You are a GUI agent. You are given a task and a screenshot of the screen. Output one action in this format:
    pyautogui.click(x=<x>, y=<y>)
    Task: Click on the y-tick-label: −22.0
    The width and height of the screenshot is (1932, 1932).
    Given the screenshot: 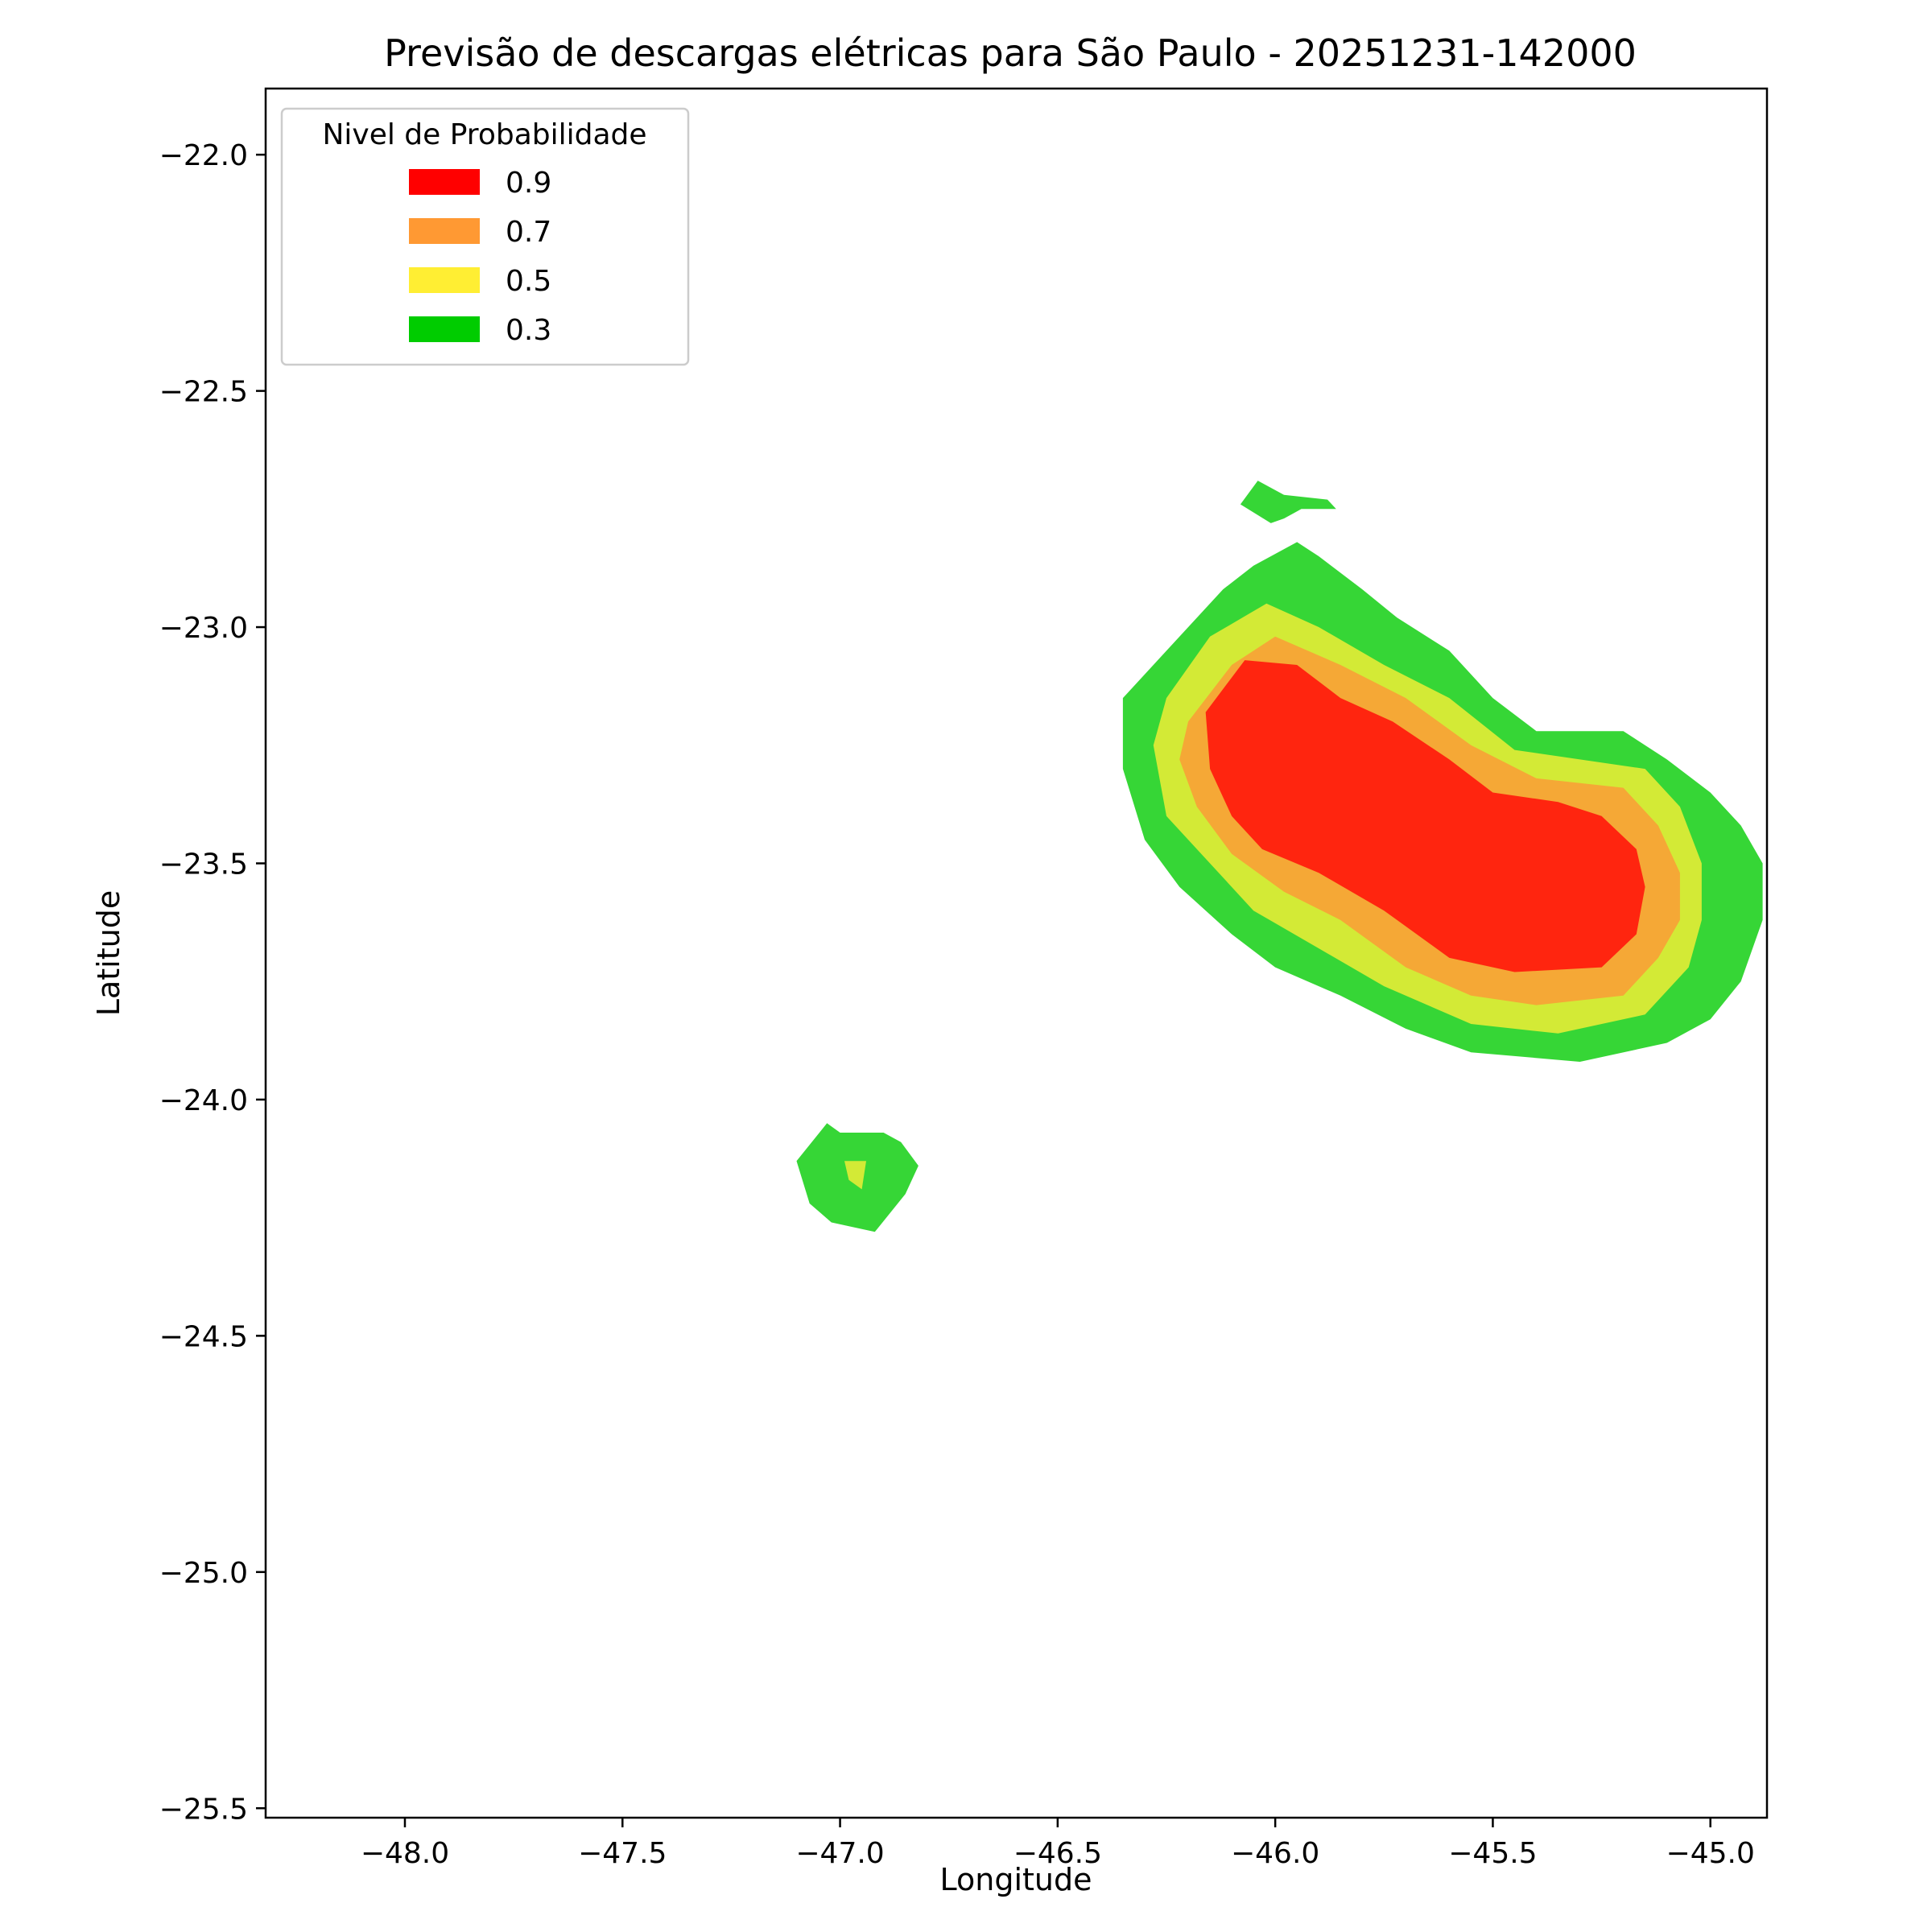 What is the action you would take?
    pyautogui.click(x=203, y=155)
    